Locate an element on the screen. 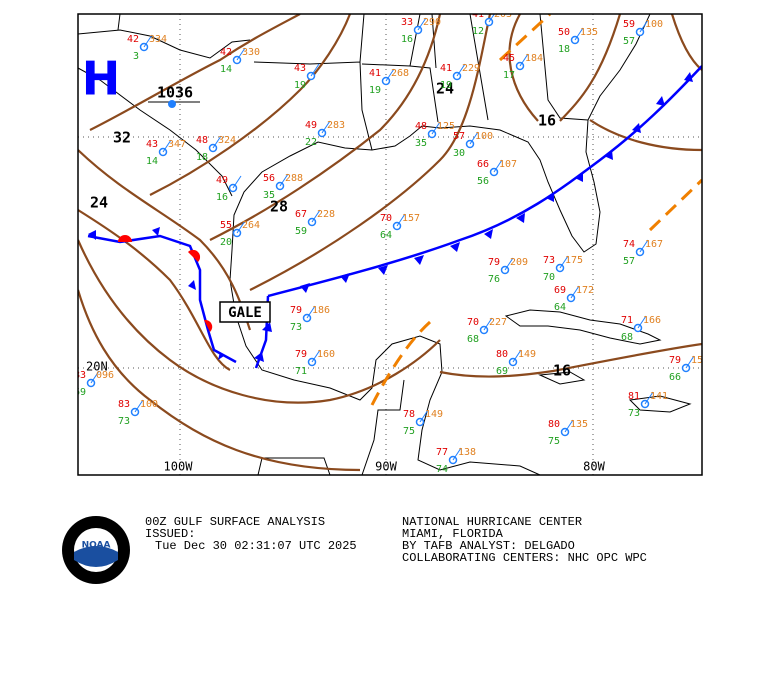 The height and width of the screenshot is (682, 780). pressure: 264 is located at coordinates (251, 225).